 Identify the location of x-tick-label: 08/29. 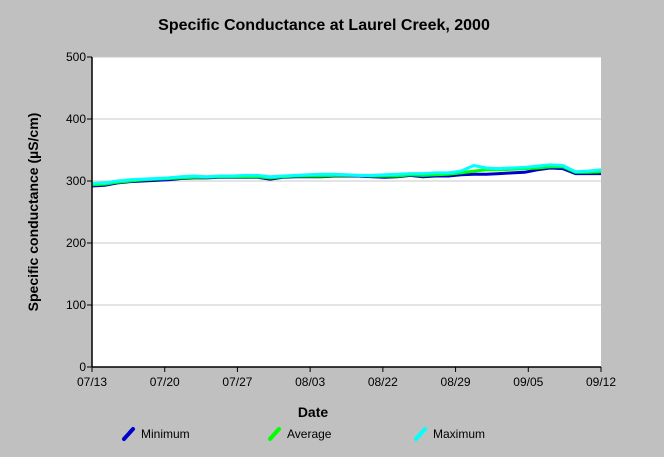
(456, 382).